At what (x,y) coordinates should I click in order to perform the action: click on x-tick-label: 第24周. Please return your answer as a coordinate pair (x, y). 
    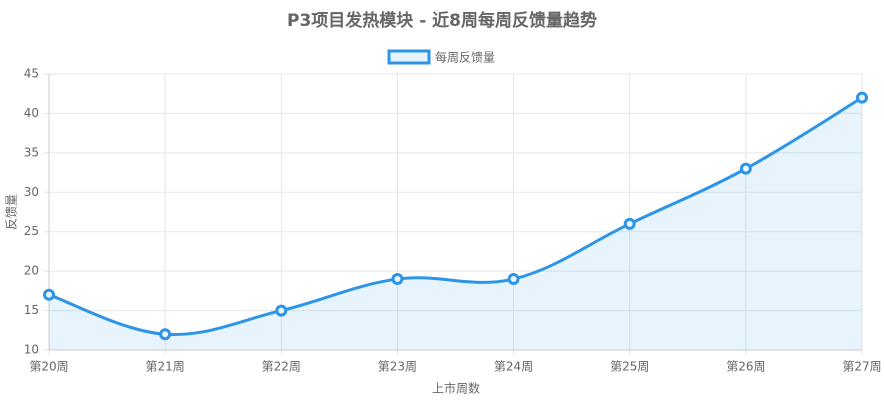
    Looking at the image, I should click on (513, 367).